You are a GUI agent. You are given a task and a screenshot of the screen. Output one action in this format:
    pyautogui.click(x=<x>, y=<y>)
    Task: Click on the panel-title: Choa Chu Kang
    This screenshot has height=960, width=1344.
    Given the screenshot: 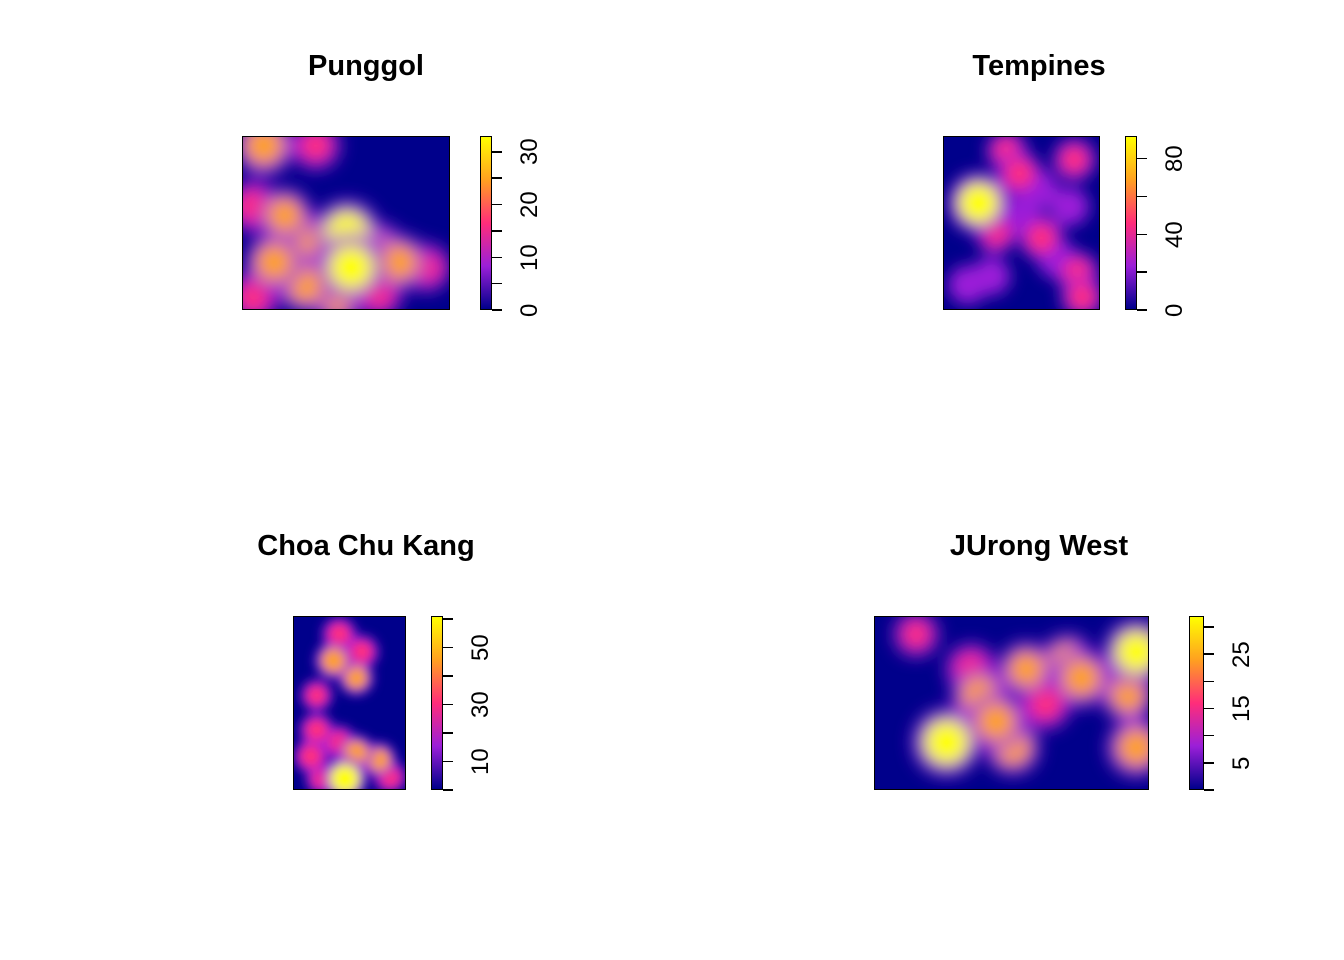 What is the action you would take?
    pyautogui.click(x=366, y=546)
    